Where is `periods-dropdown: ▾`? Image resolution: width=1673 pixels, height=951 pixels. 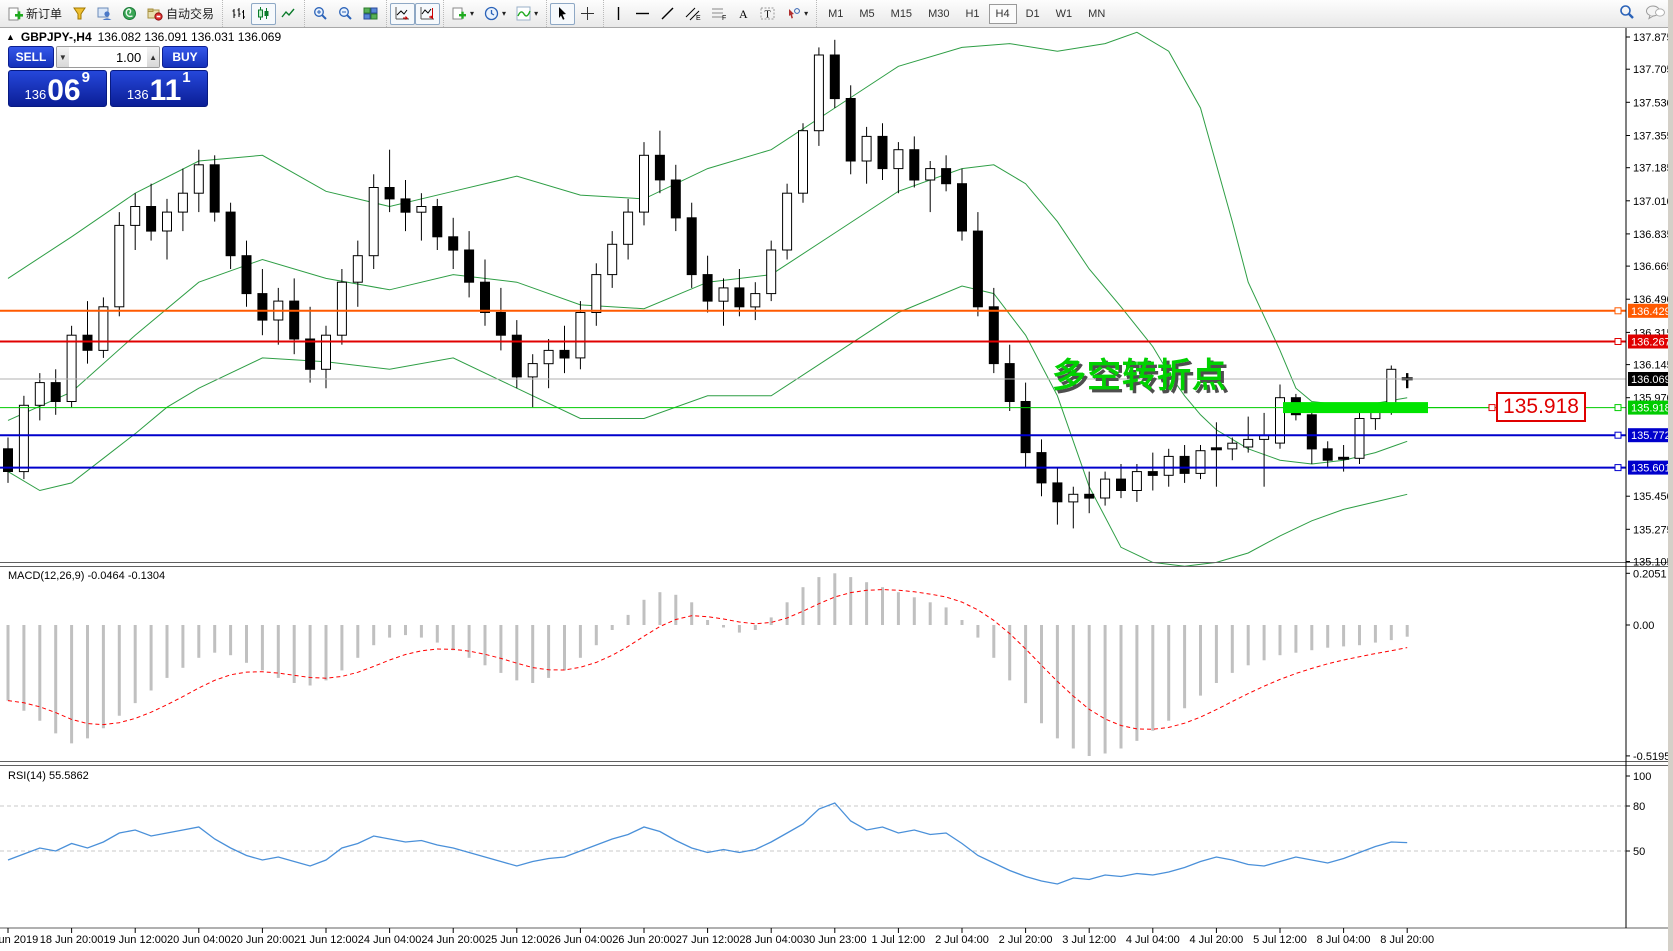
periods-dropdown: ▾ is located at coordinates (495, 14).